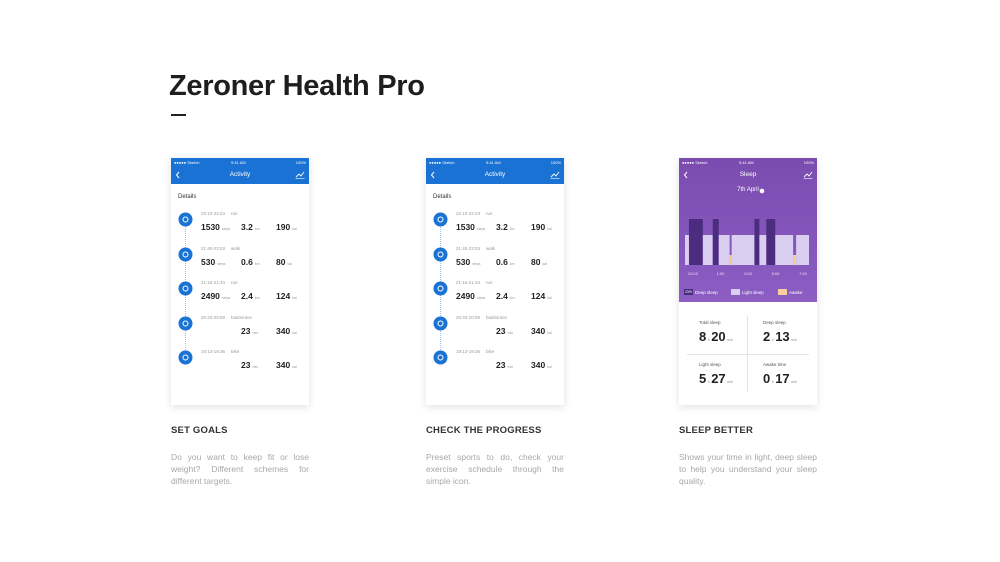 The width and height of the screenshot is (1000, 562). I want to click on legend-label: Deep sleep, so click(706, 292).